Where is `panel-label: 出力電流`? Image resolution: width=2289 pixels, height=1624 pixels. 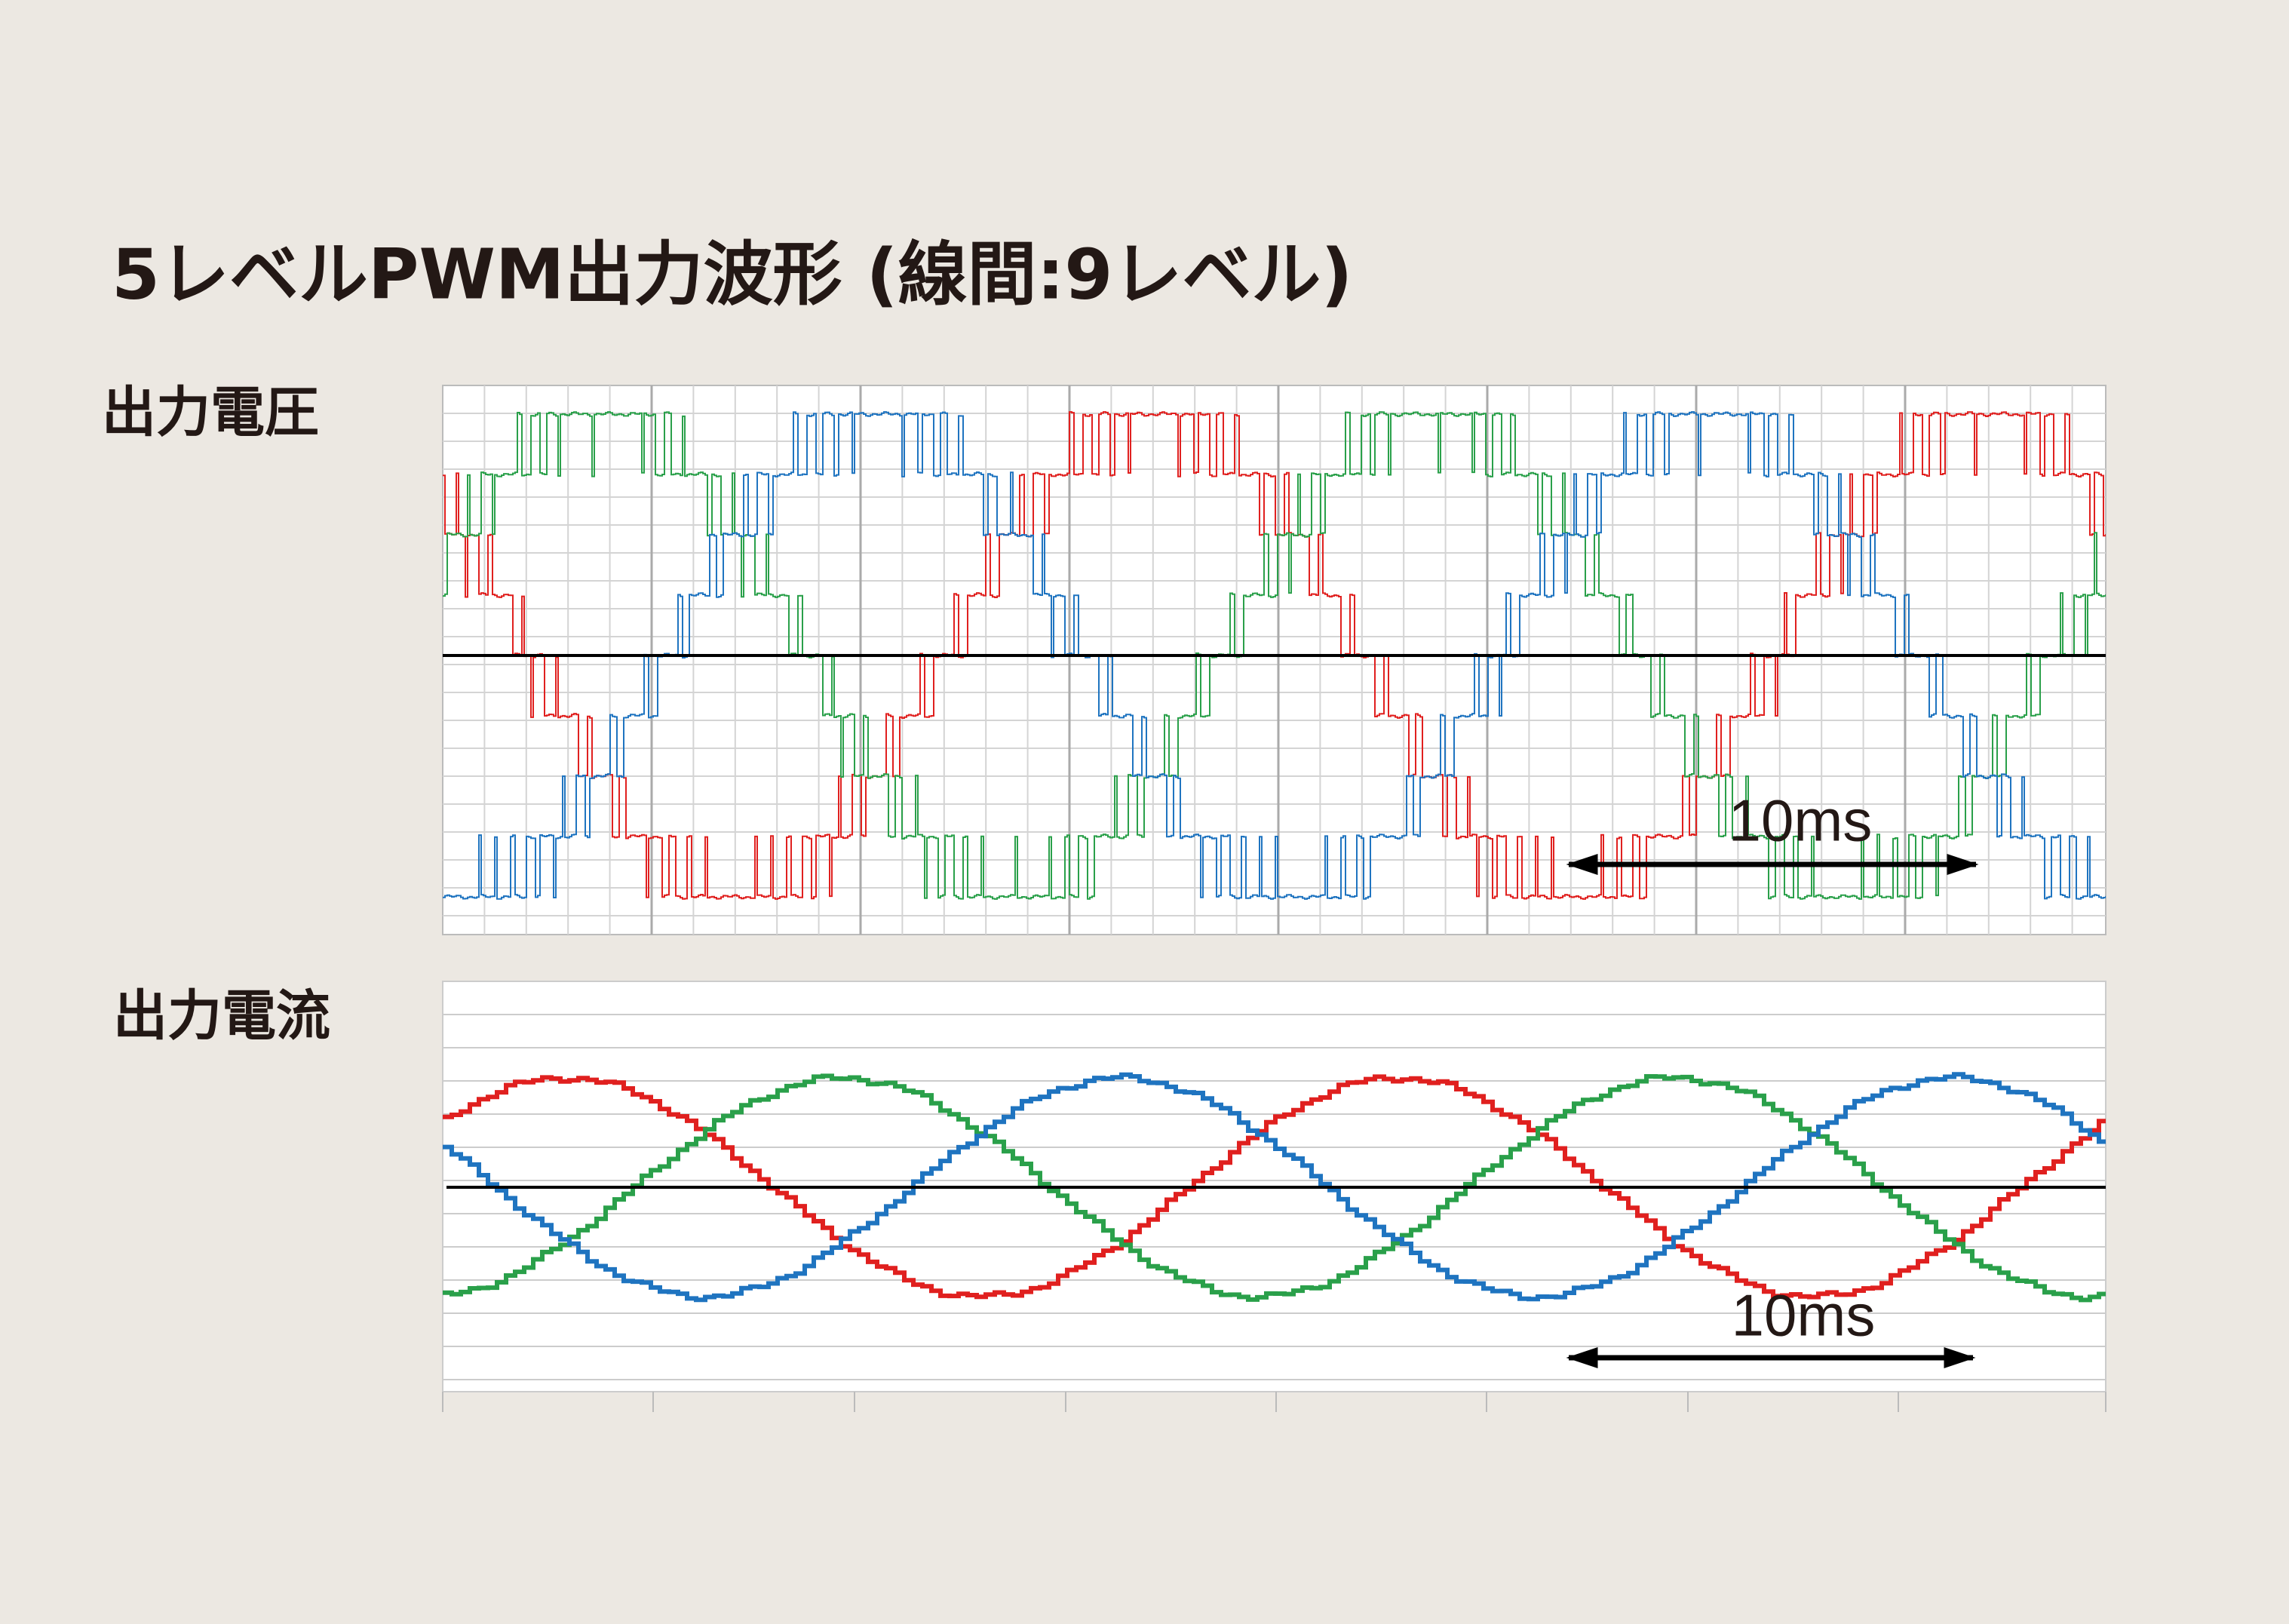 panel-label: 出力電流 is located at coordinates (222, 1016).